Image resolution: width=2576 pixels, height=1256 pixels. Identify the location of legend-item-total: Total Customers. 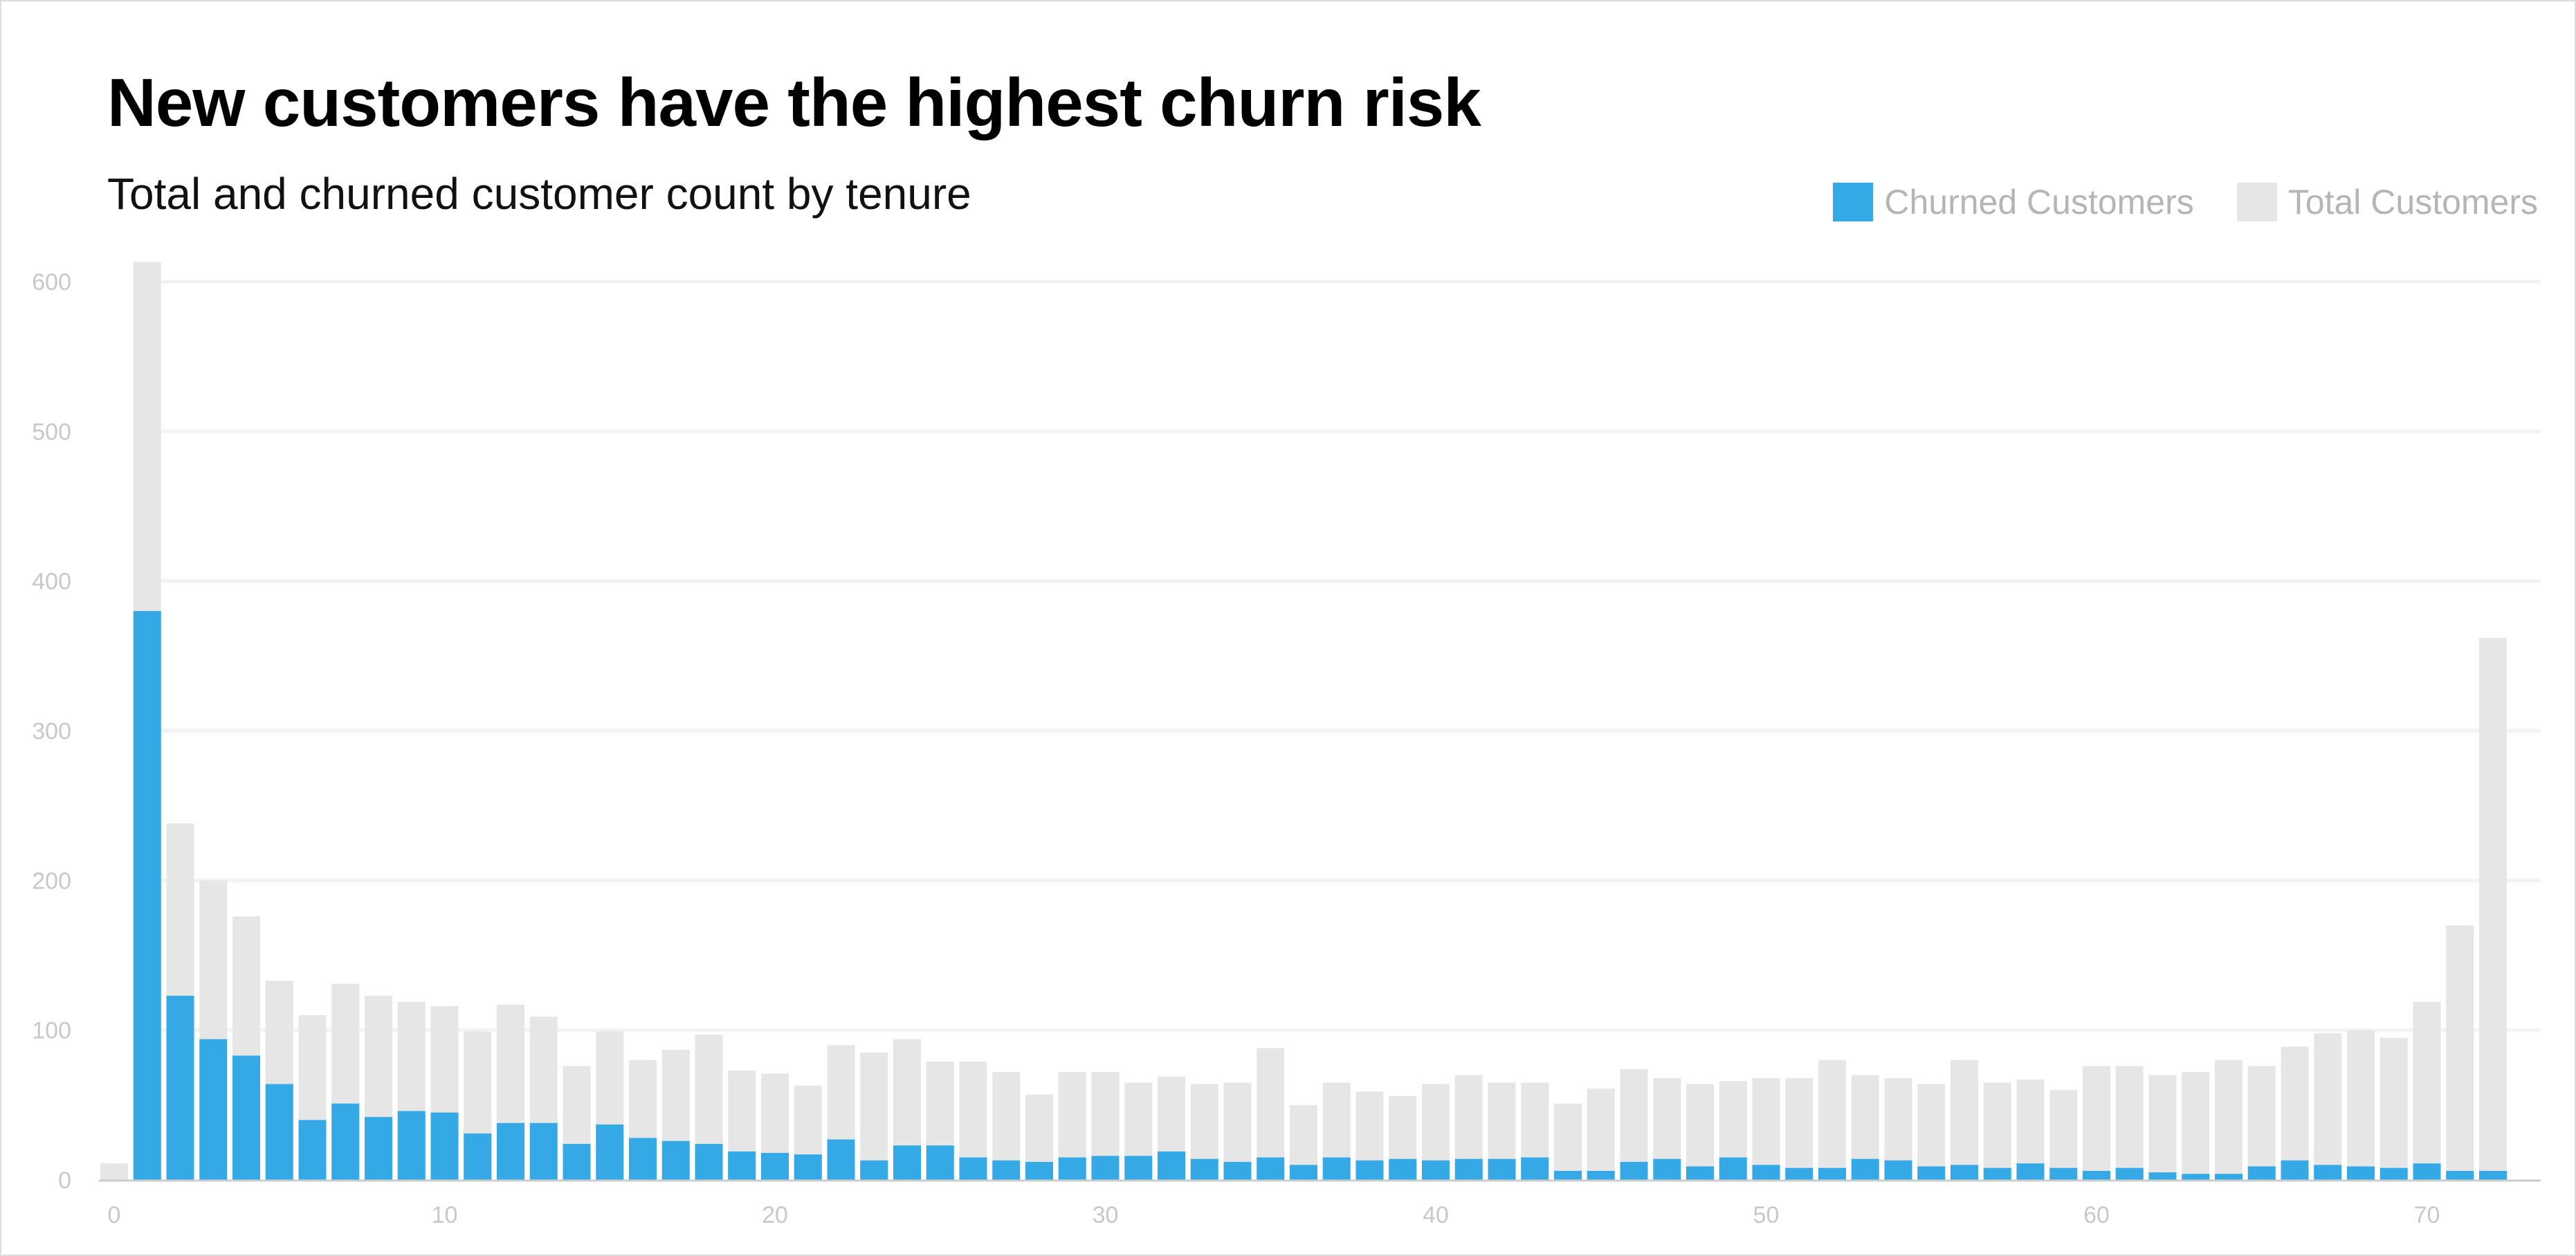
(2387, 202).